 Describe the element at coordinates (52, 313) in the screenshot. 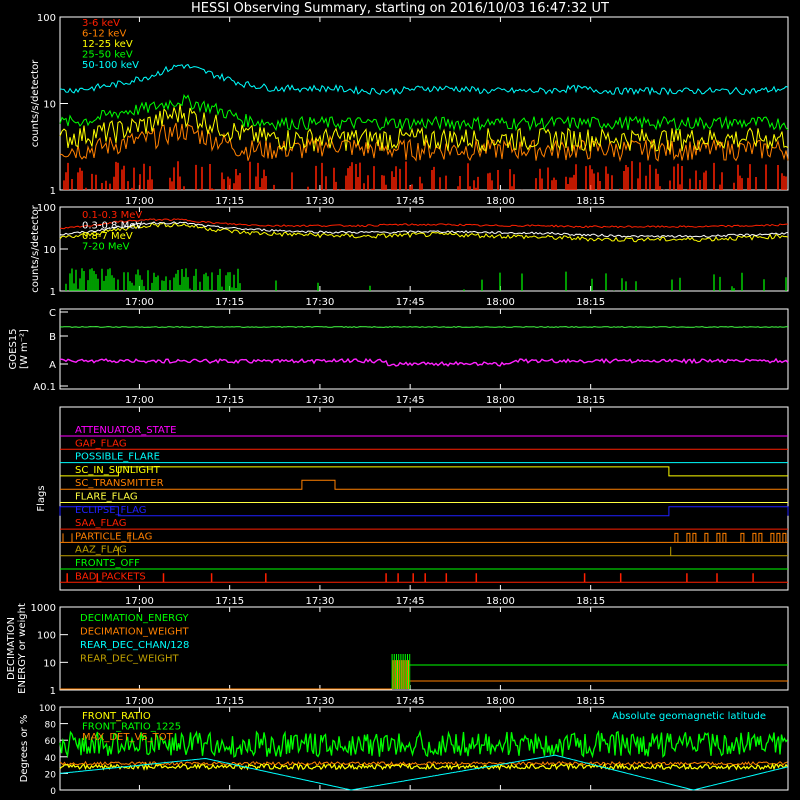

I see `y-tick-label: C` at that location.